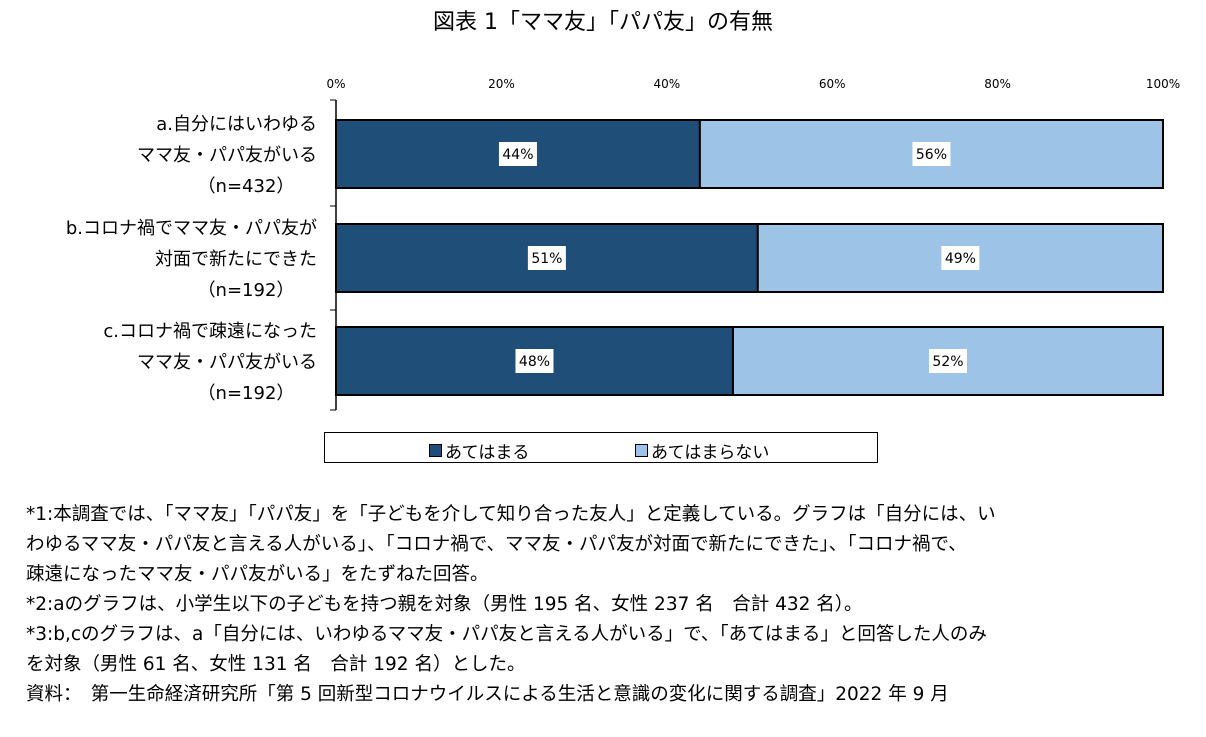 The width and height of the screenshot is (1206, 737). I want to click on category-label: b.コロナ禍でママ友・パパ友が, so click(191, 228).